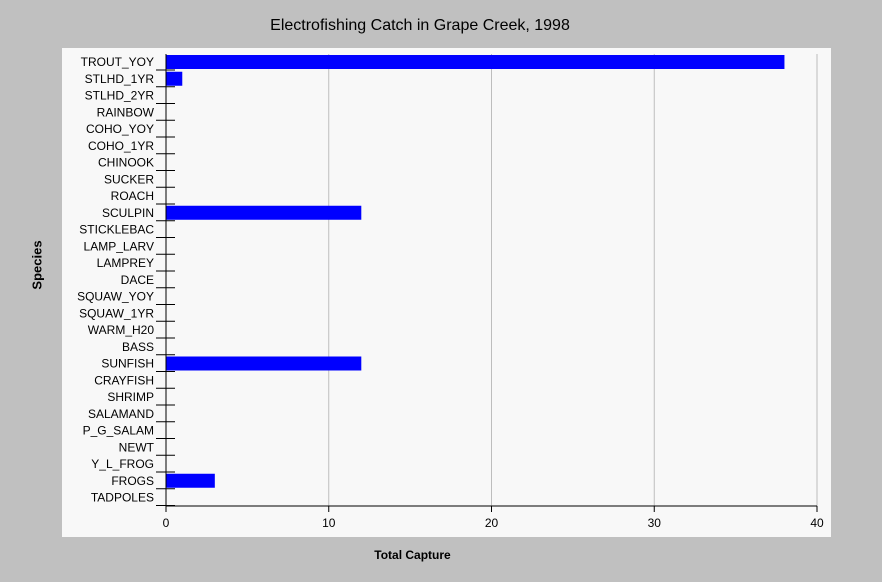 The height and width of the screenshot is (582, 882). What do you see at coordinates (120, 129) in the screenshot?
I see `category-label: COHO_YOY` at bounding box center [120, 129].